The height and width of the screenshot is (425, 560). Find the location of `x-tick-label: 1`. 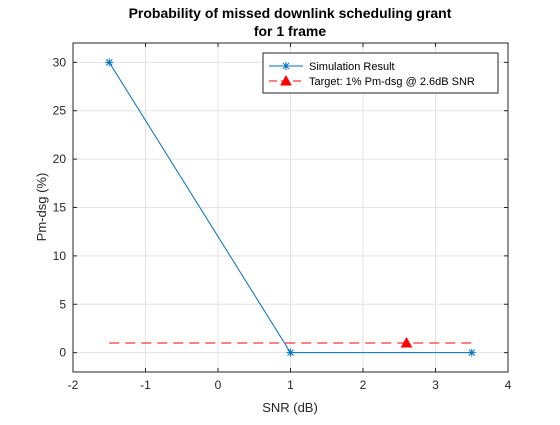

x-tick-label: 1 is located at coordinates (290, 385).